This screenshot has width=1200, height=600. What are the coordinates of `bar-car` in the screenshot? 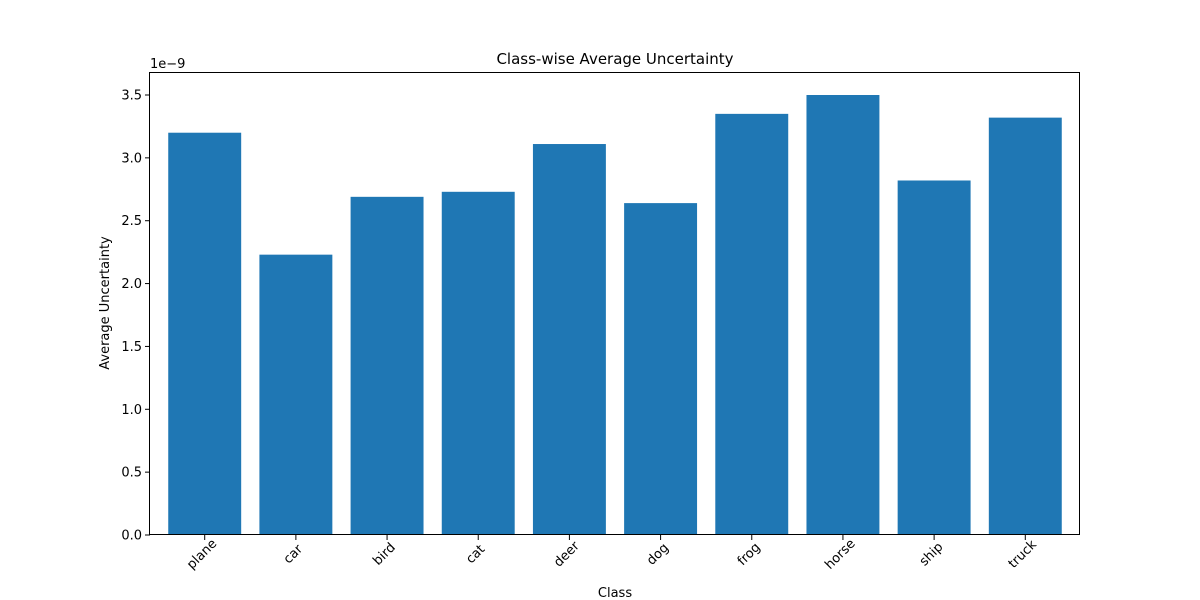 It's located at (296, 394).